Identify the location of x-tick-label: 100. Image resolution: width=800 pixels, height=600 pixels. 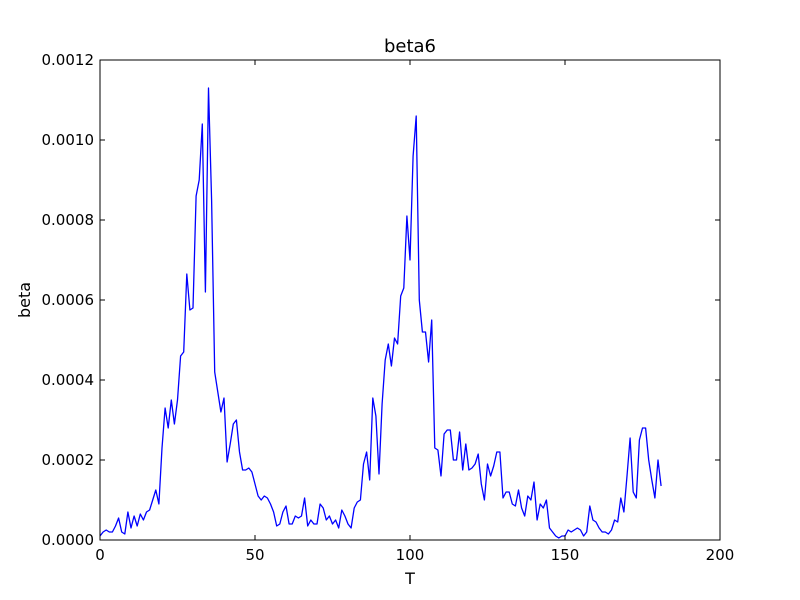
(410, 555).